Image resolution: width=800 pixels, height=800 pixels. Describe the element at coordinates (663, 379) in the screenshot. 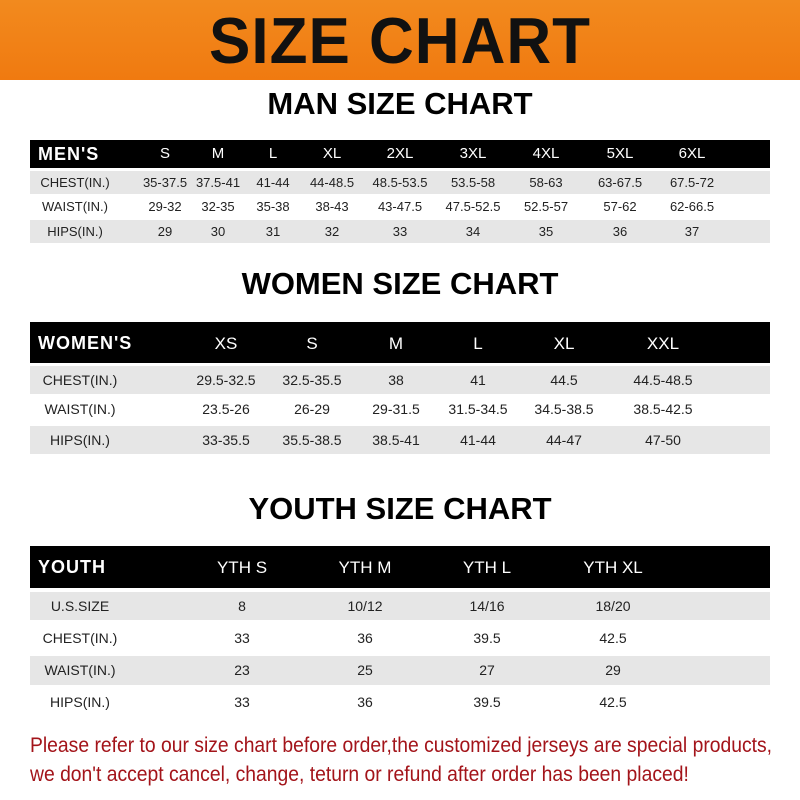

I see `table-cell: 44.5-48.5` at that location.